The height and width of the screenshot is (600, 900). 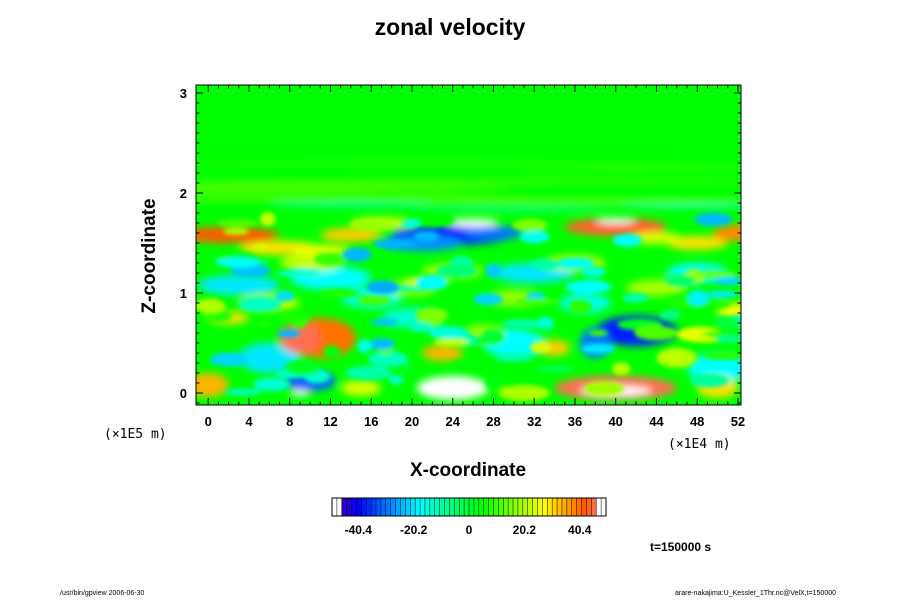 What do you see at coordinates (656, 421) in the screenshot?
I see `x-tick-label: 44` at bounding box center [656, 421].